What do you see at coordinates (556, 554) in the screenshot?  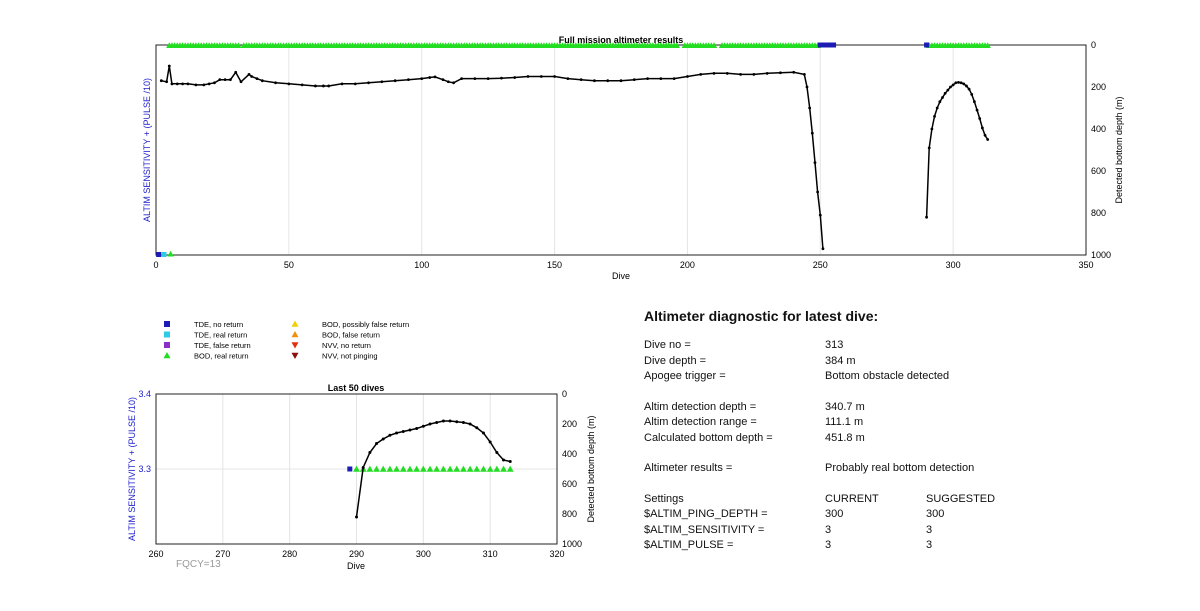 I see `bottom-x-tick-label: 320` at bounding box center [556, 554].